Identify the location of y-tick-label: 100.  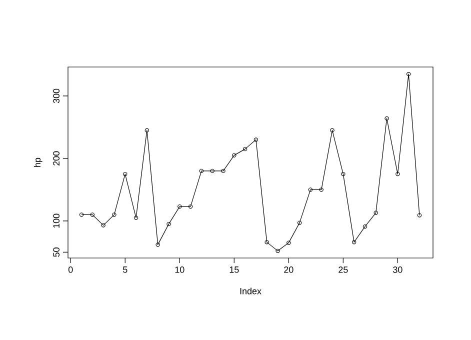
(56, 221).